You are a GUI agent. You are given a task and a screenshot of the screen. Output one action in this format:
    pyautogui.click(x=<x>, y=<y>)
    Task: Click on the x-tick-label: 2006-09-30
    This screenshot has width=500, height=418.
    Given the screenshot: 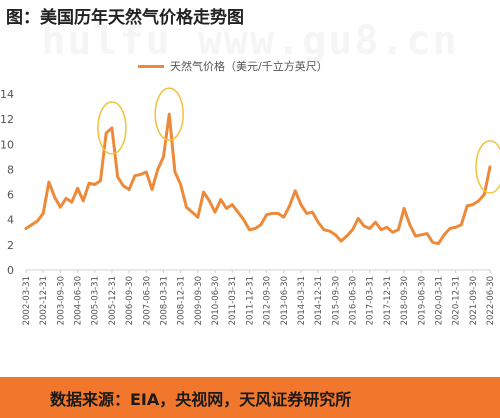 What is the action you would take?
    pyautogui.click(x=130, y=300)
    